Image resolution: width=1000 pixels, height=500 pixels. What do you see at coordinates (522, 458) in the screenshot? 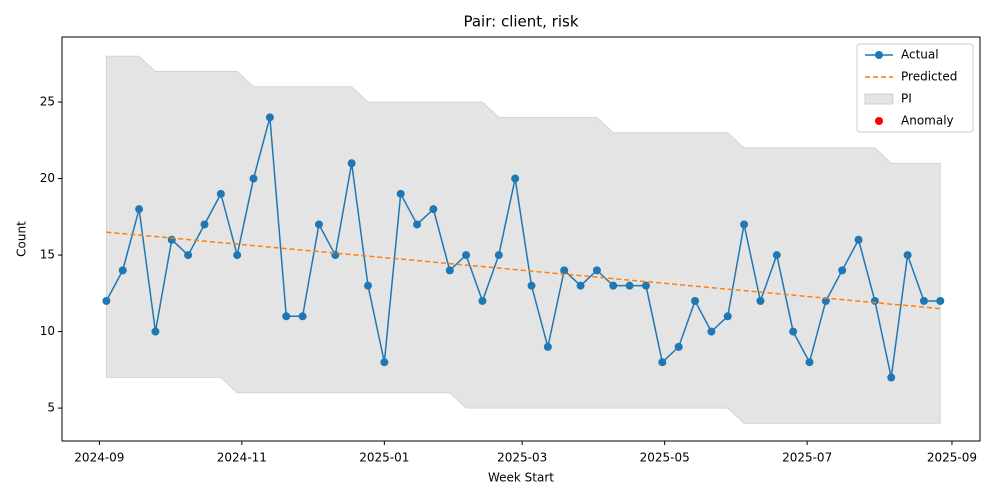
I see `x-tick-label: 2025-03` at bounding box center [522, 458].